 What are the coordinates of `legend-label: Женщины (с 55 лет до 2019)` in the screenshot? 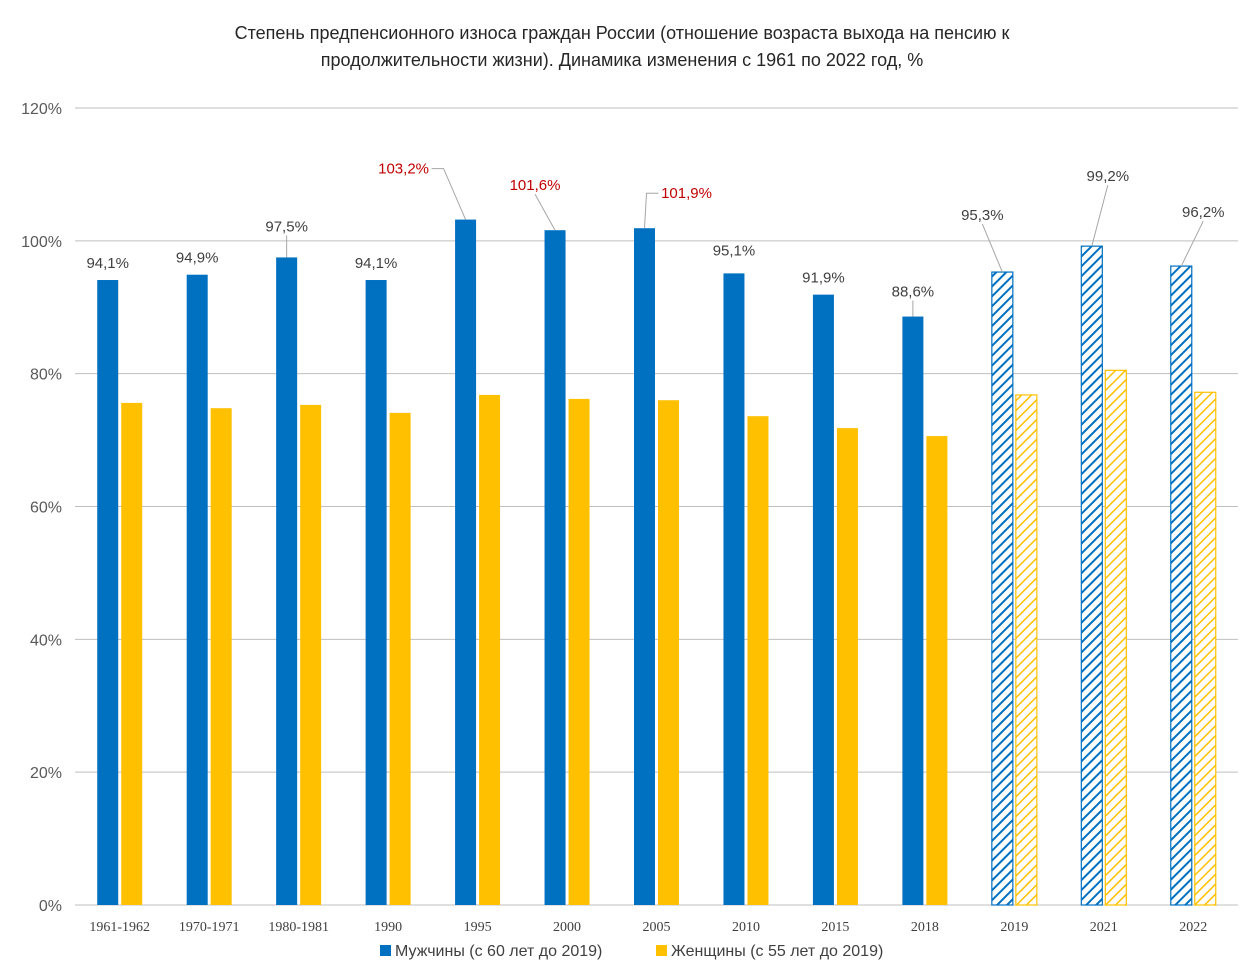 It's located at (777, 951).